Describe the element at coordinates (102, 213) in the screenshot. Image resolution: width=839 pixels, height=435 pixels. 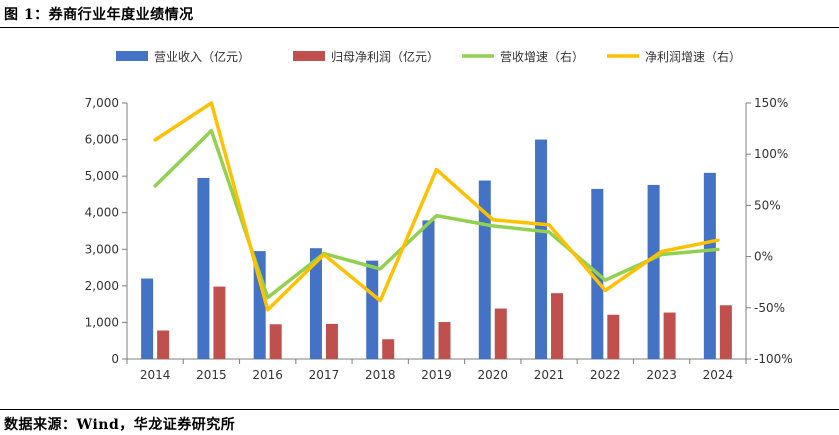
I see `left-tick-label: 4,000` at that location.